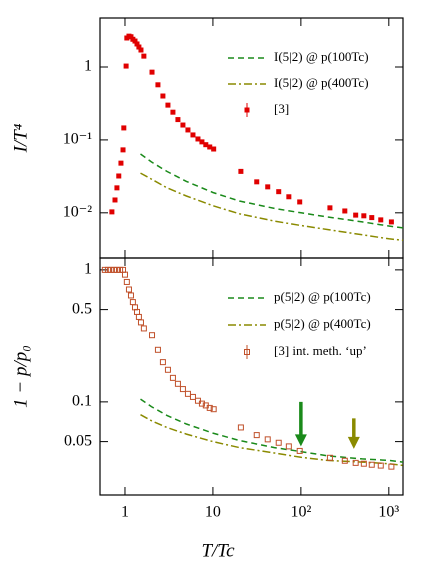 This screenshot has height=579, width=436. Describe the element at coordinates (300, 512) in the screenshot. I see `x-tick-label: 10²` at that location.